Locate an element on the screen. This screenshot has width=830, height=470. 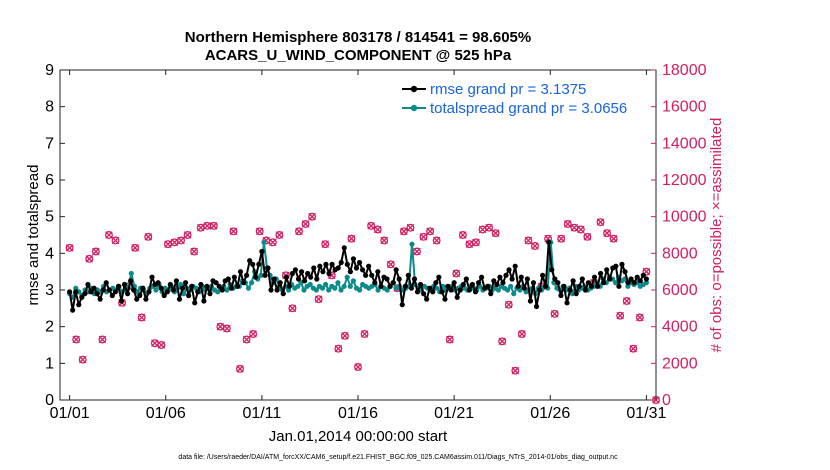
y-left-tick-label: 9 is located at coordinates (49, 70).